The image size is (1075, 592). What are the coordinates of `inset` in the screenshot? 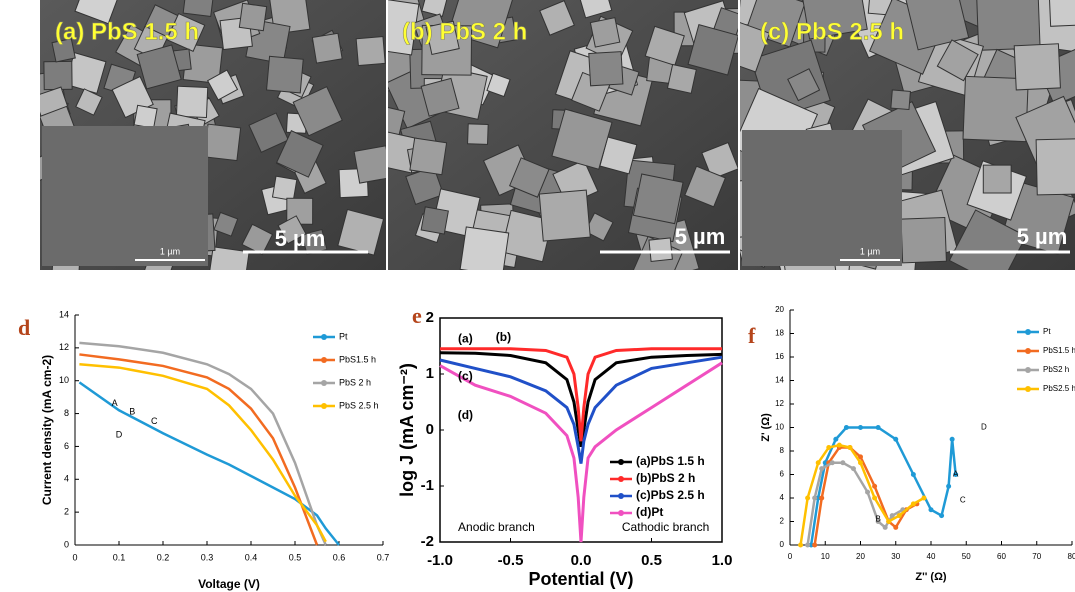 It's located at (822, 198).